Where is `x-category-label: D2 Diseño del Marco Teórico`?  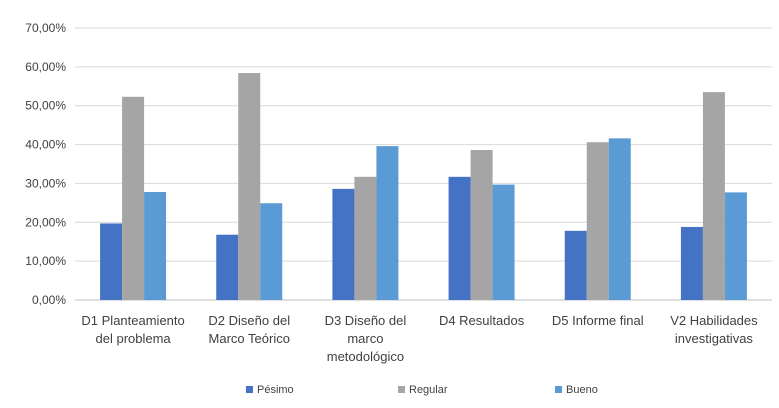 x-category-label: D2 Diseño del Marco Teórico is located at coordinates (249, 329).